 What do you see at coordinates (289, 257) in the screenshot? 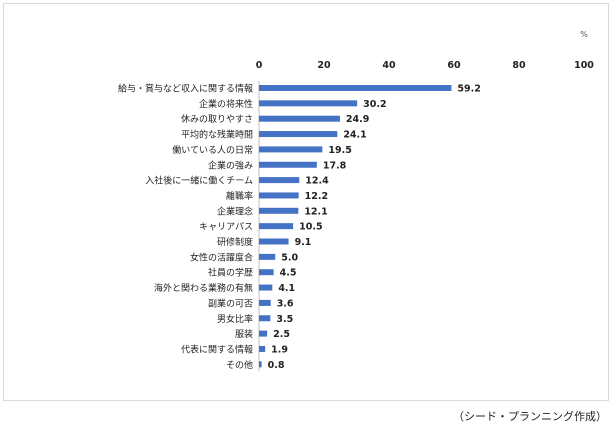
I see `data-label: 5.0` at bounding box center [289, 257].